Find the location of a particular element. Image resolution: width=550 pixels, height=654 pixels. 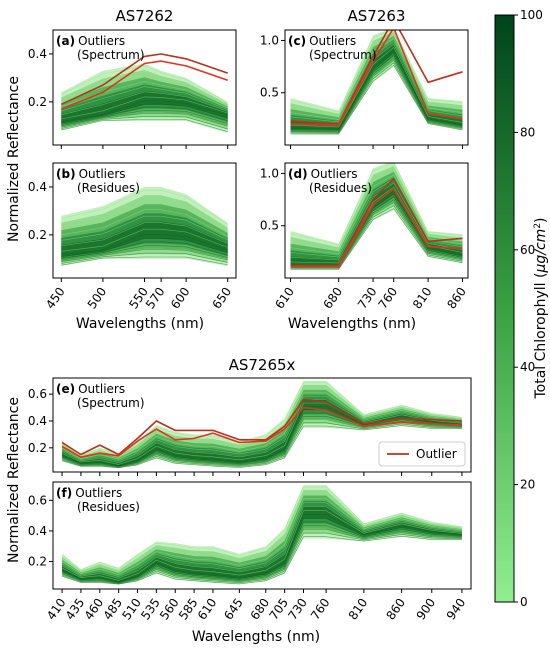

xtick-label-d: 730 is located at coordinates (367, 298).